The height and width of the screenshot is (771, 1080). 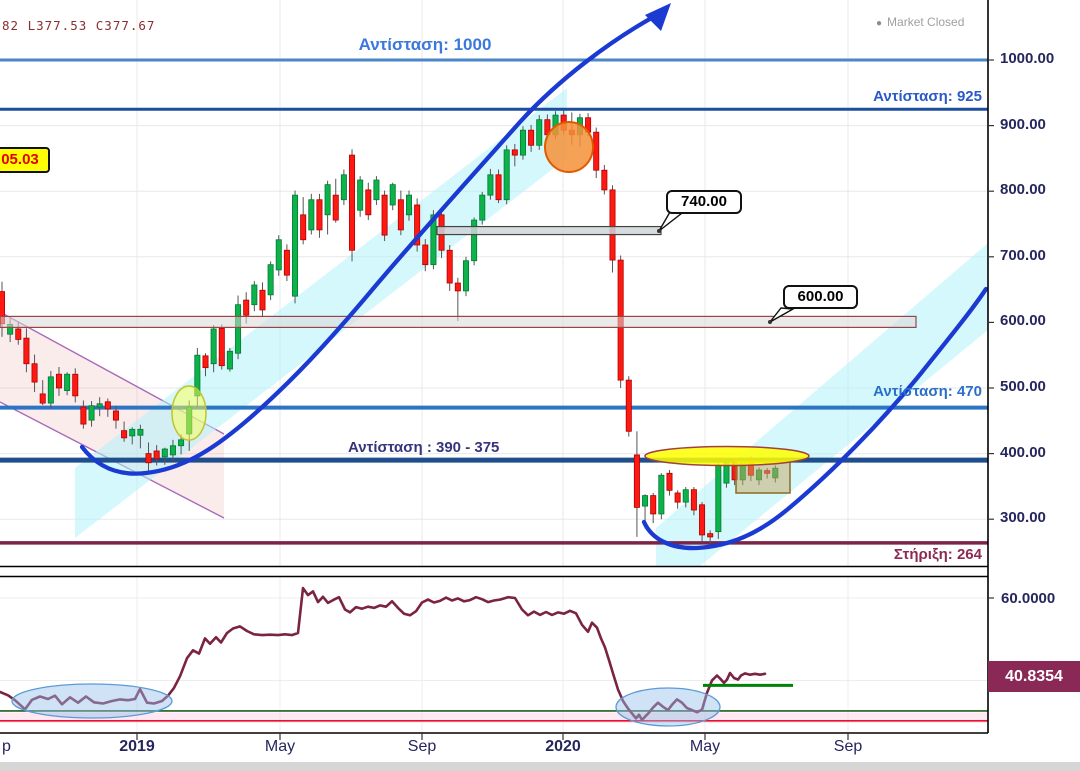 What do you see at coordinates (494, 717) in the screenshot?
I see `oversold-band` at bounding box center [494, 717].